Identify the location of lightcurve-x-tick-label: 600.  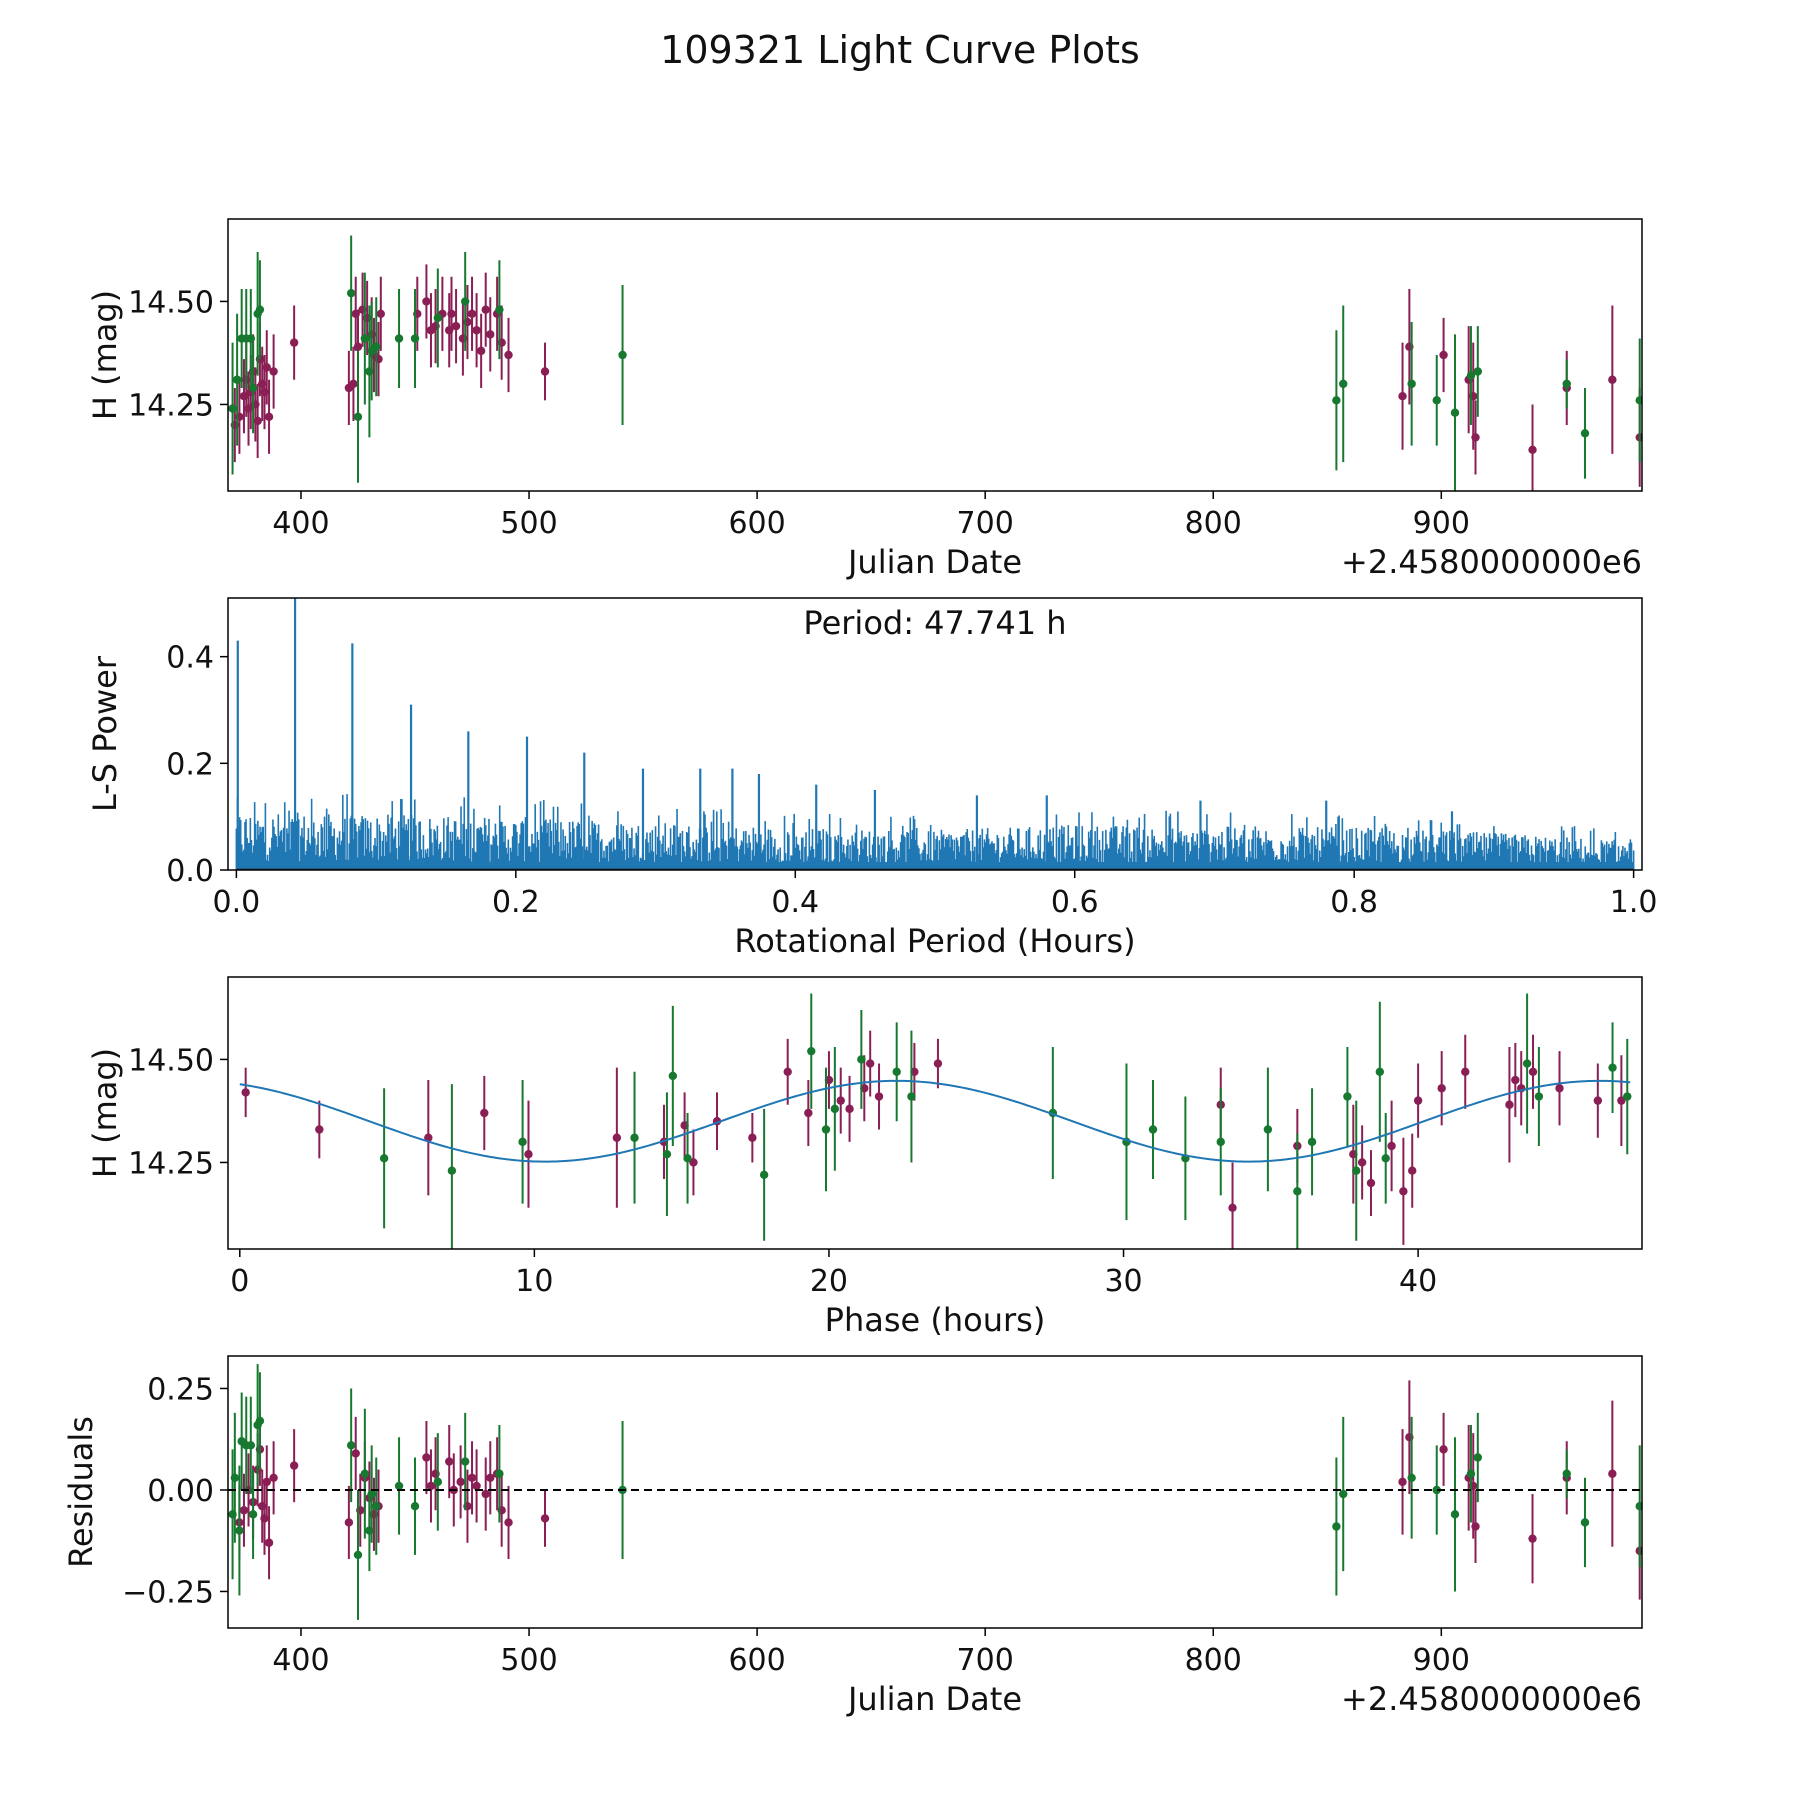
(756, 523).